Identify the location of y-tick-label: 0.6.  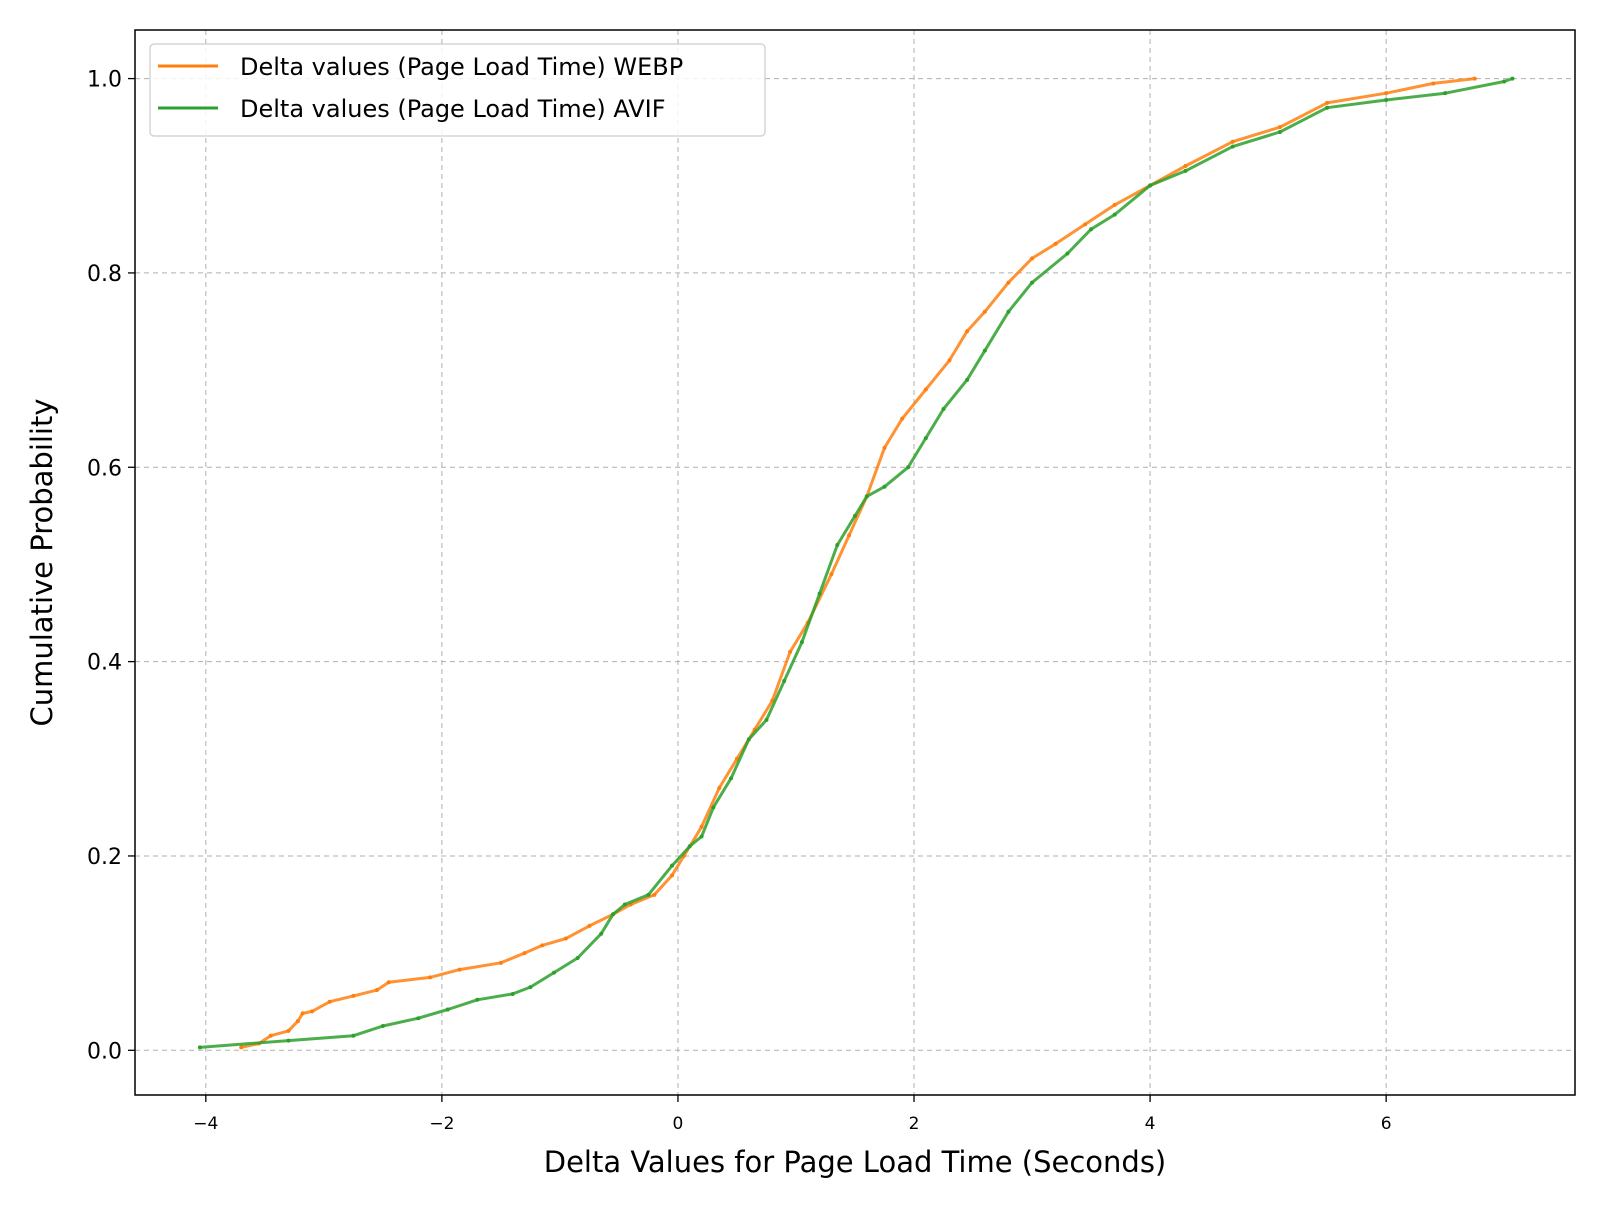
(104, 468).